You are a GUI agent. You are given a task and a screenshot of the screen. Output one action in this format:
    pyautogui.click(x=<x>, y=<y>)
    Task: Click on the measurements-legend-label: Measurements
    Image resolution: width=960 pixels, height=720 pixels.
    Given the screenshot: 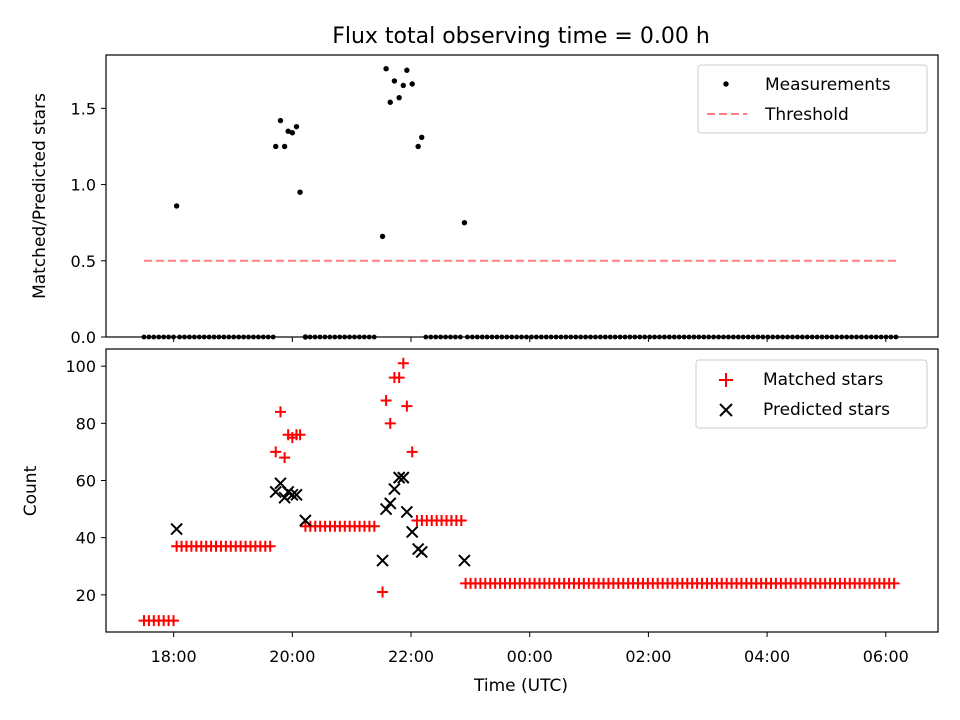 What is the action you would take?
    pyautogui.click(x=828, y=85)
    